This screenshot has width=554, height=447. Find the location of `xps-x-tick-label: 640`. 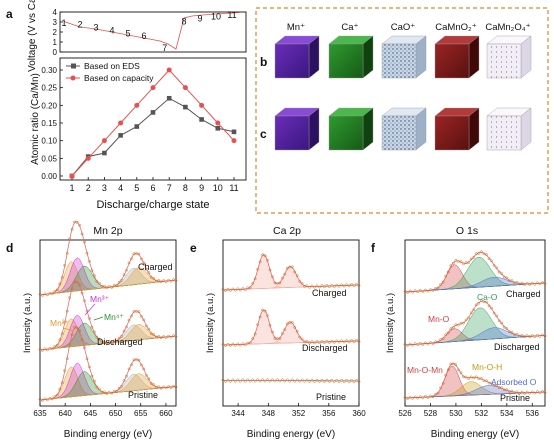

xps-x-tick-label: 640 is located at coordinates (66, 413).